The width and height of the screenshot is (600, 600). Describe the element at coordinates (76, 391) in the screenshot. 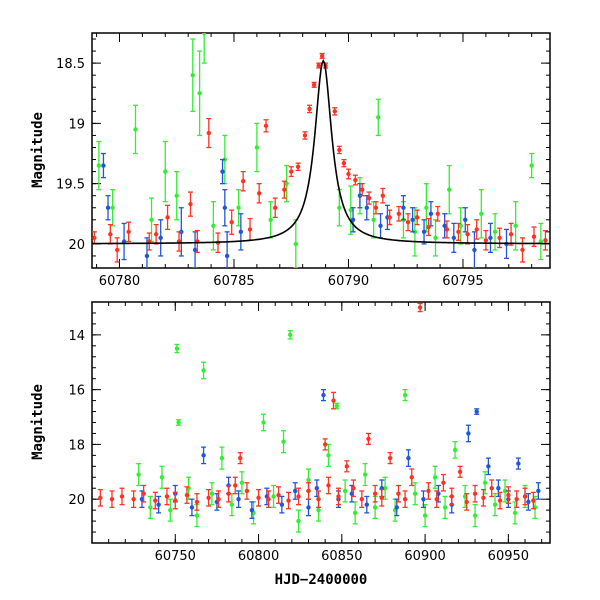

I see `y-tick-label: 16` at that location.